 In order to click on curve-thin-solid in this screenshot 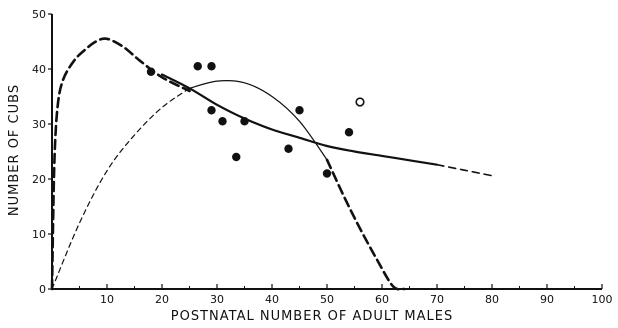, I will do `click(258, 120)`.